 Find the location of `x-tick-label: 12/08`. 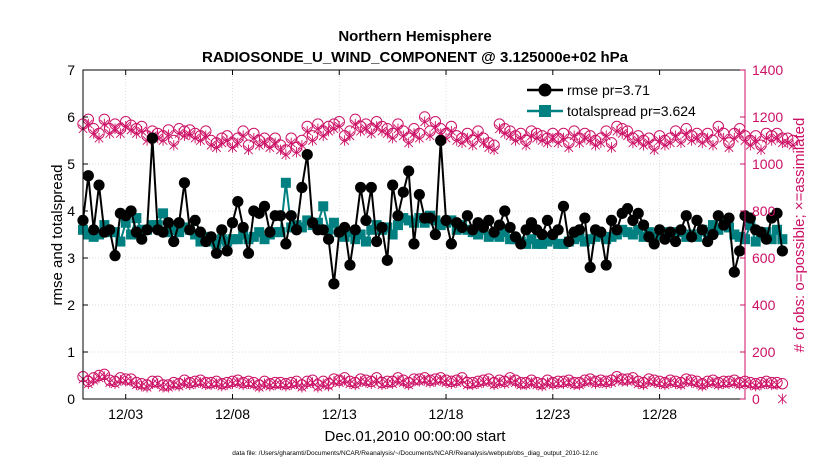

x-tick-label: 12/08 is located at coordinates (232, 414).